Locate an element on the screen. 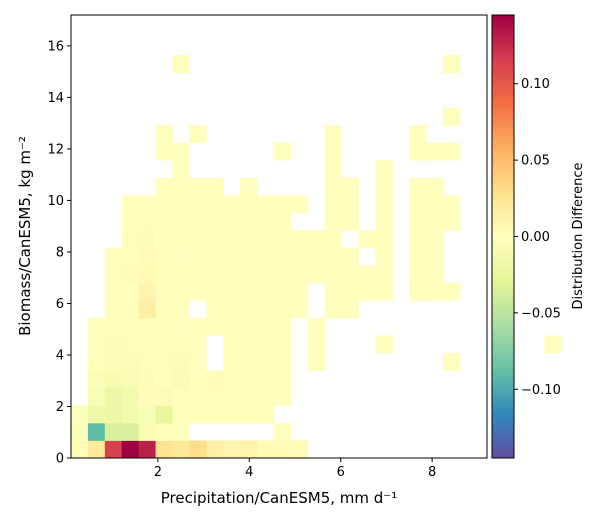 Image resolution: width=600 pixels, height=525 pixels. colorbar is located at coordinates (503, 236).